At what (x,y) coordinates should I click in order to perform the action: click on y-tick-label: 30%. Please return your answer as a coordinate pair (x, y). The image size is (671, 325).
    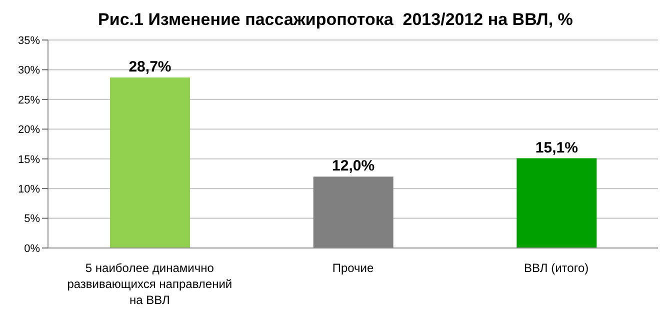
    Looking at the image, I should click on (29, 70).